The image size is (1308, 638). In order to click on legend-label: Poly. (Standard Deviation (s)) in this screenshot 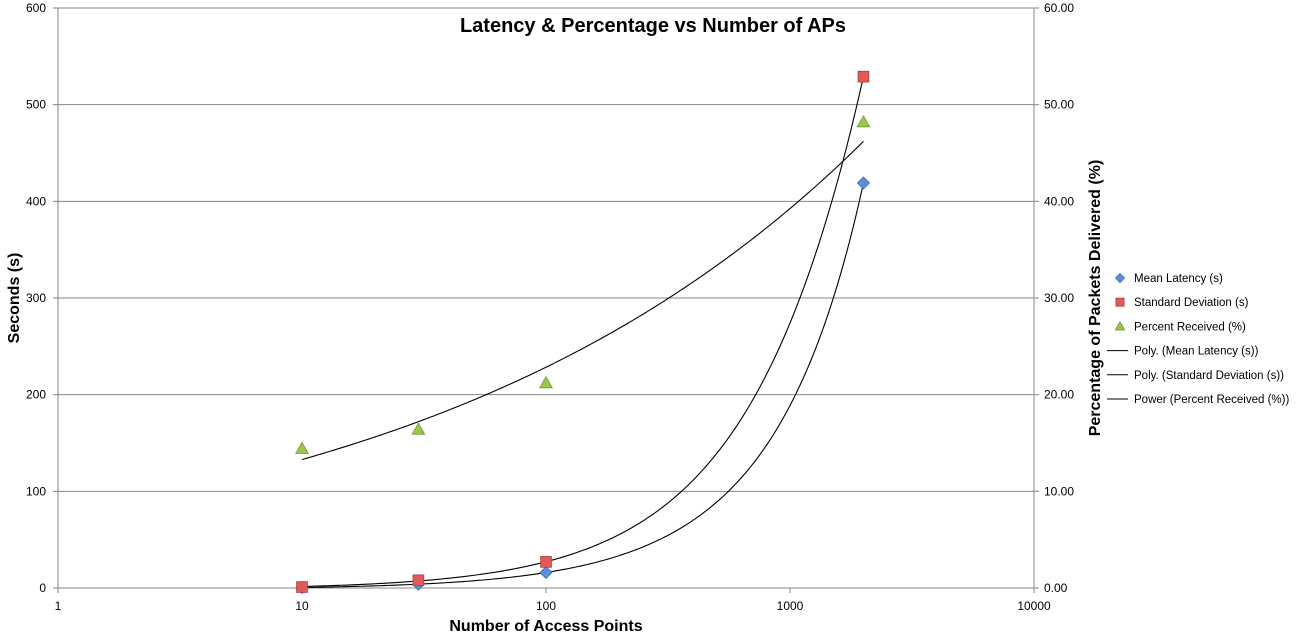, I will do `click(1209, 376)`.